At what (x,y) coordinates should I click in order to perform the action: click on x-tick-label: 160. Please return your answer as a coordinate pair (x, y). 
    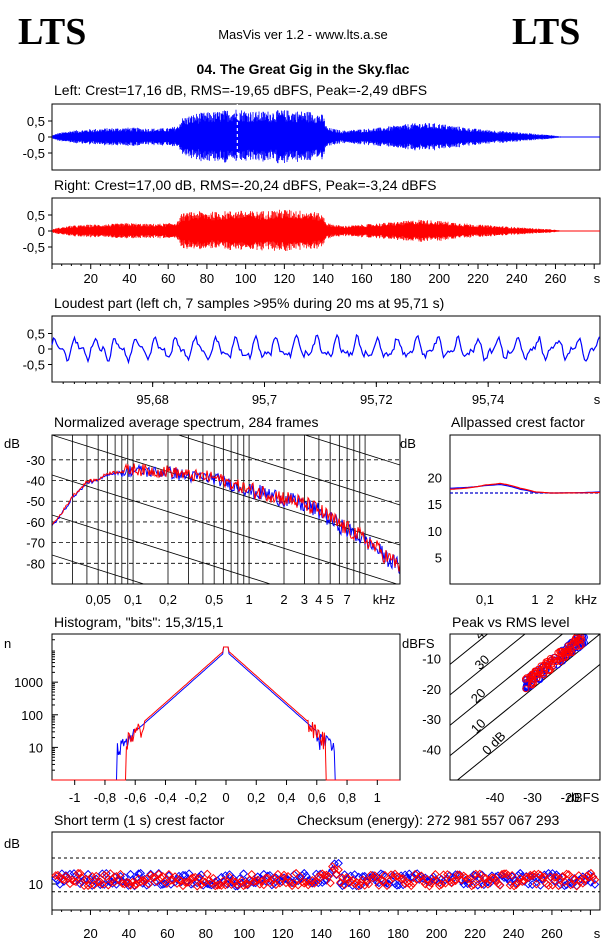
    Looking at the image, I should click on (362, 278).